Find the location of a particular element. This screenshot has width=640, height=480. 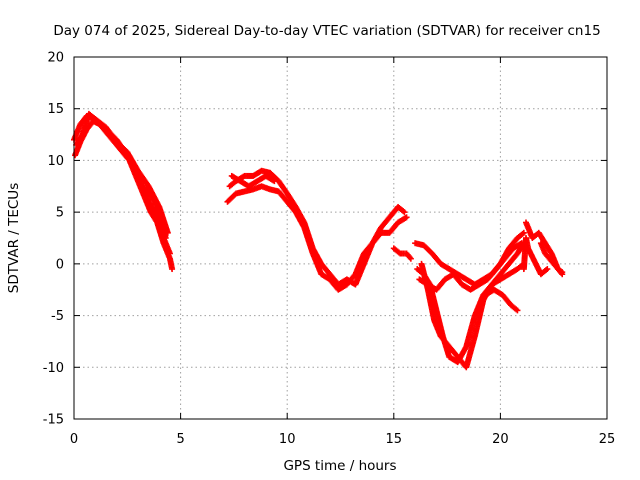

y-tick-label: -5 is located at coordinates (57, 316).